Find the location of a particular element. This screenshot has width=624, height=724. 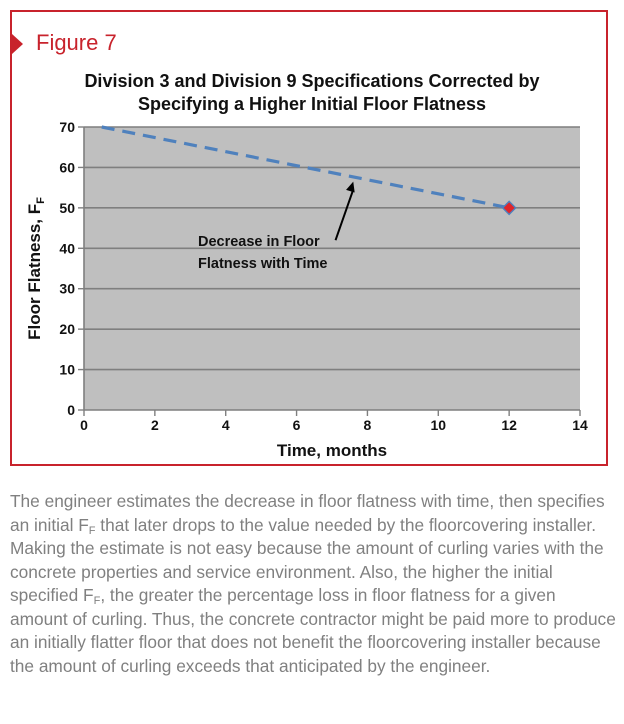

y-tick-label: 60 is located at coordinates (67, 167).